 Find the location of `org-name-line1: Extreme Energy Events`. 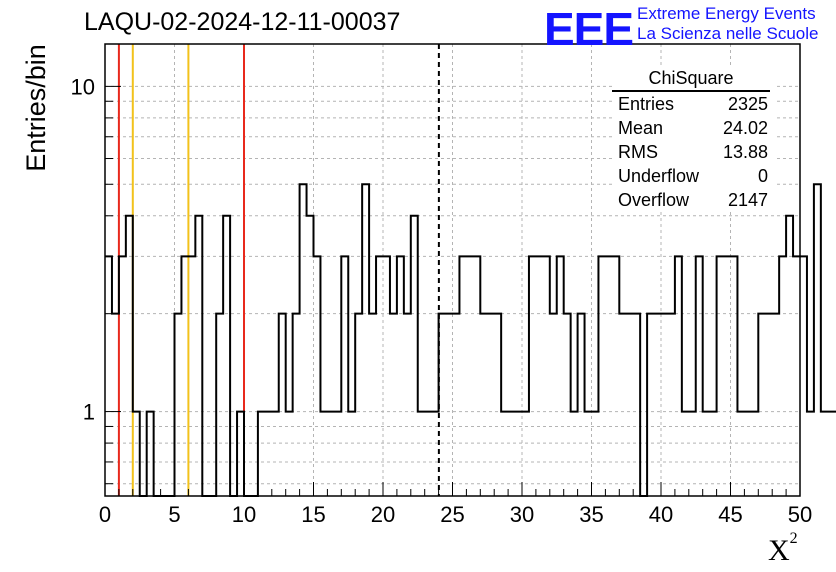

org-name-line1: Extreme Energy Events is located at coordinates (726, 13).